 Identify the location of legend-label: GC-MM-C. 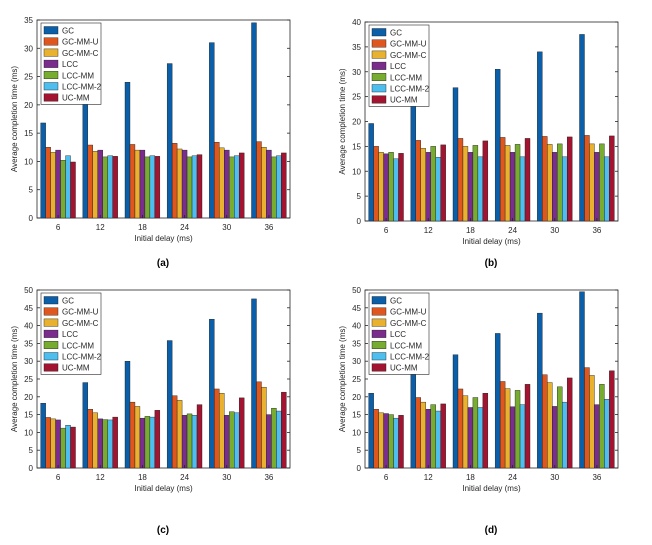
(80, 323).